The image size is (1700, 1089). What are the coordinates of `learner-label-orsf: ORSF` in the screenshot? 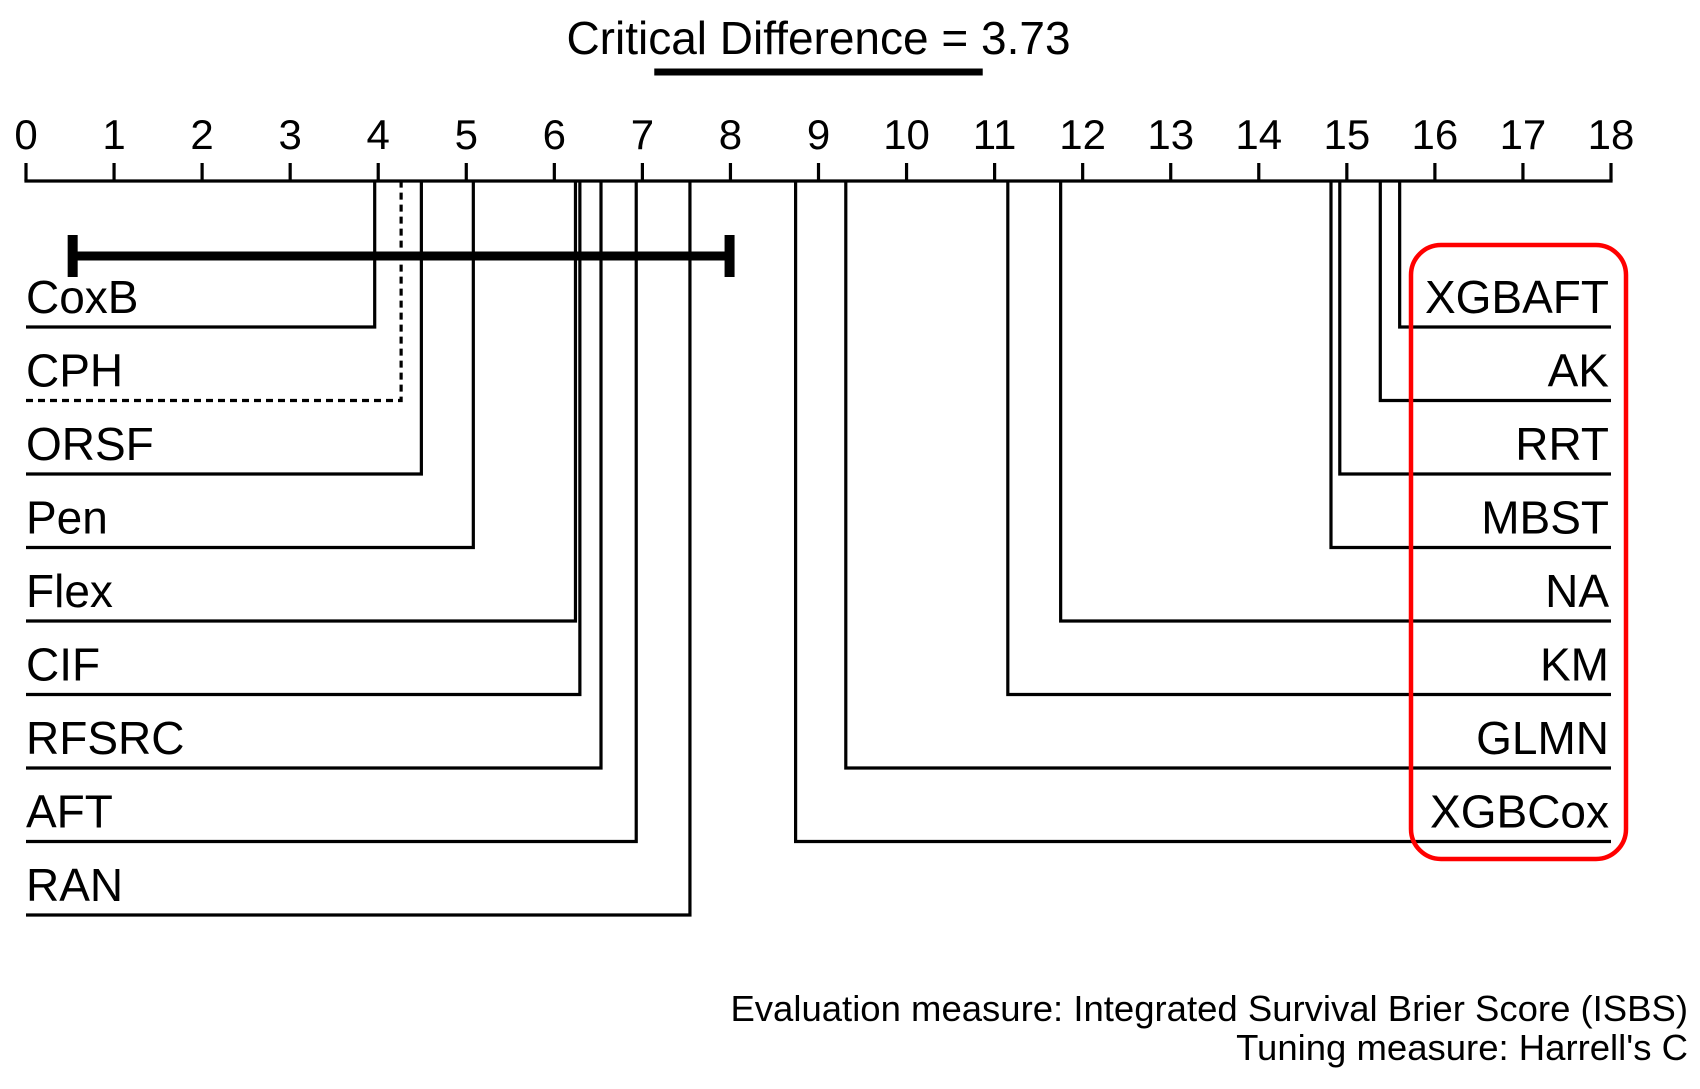 It's located at (90, 444).